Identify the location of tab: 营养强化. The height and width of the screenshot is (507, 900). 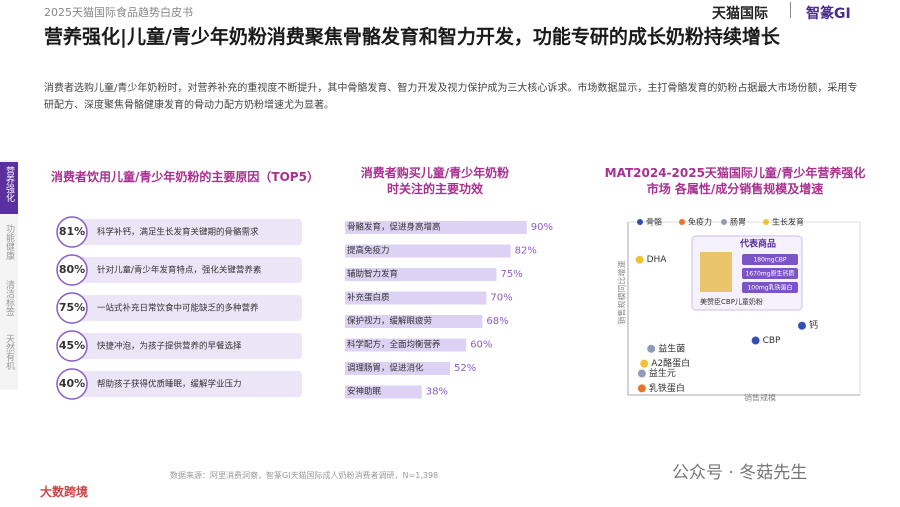
(9, 184).